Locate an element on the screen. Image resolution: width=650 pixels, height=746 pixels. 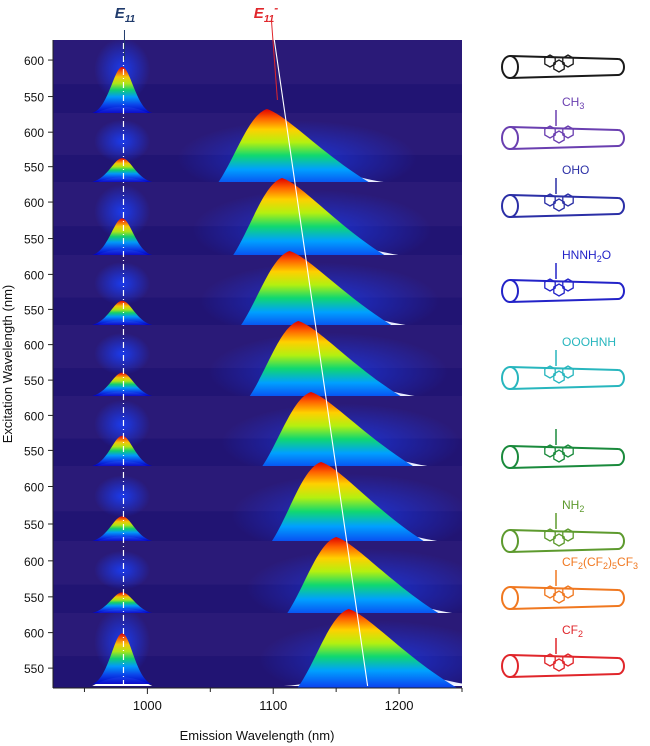
e11-minus-label: E11- is located at coordinates (266, 13).